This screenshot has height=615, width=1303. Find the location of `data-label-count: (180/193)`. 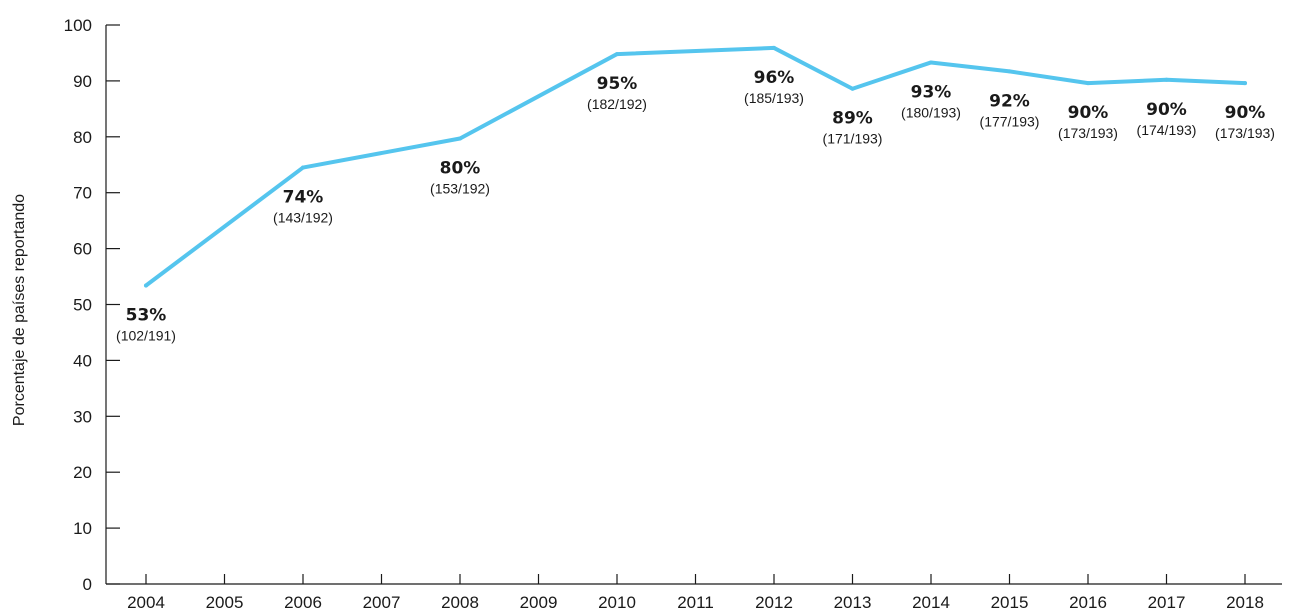

data-label-count: (180/193) is located at coordinates (931, 112).